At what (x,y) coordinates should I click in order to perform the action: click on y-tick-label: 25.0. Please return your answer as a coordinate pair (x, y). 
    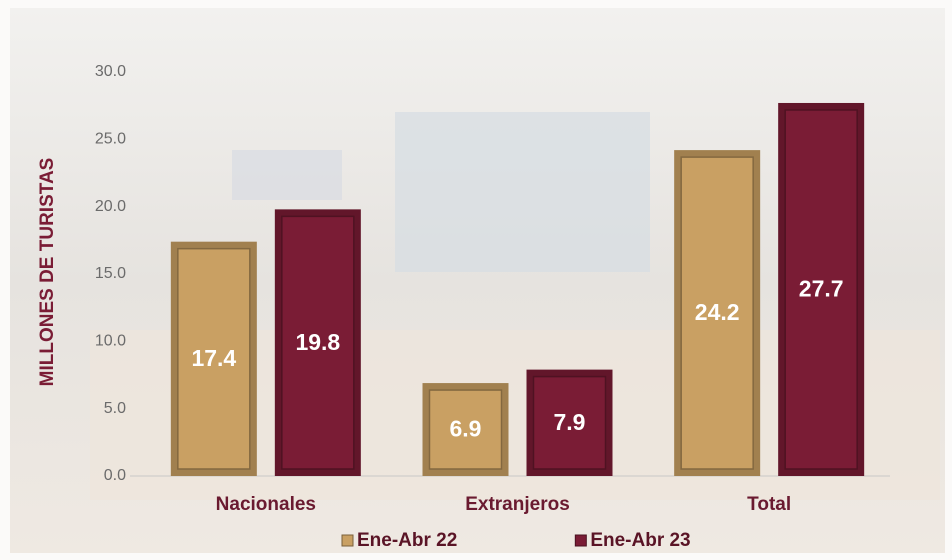
    Looking at the image, I should click on (110, 139).